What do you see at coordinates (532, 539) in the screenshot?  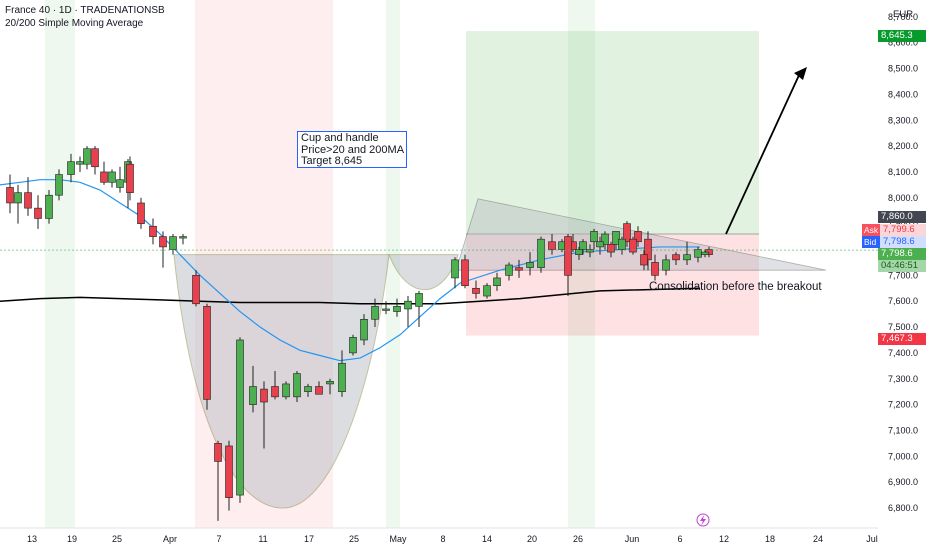 I see `x-tick-label: 20` at bounding box center [532, 539].